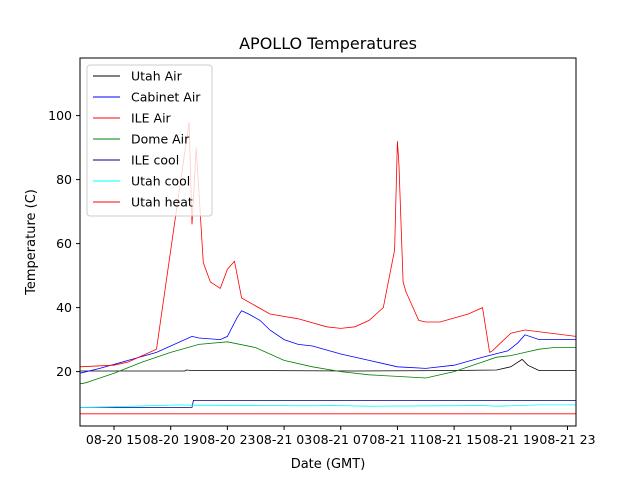 The image size is (640, 480). I want to click on x-tick-label: 08-20 15, so click(114, 439).